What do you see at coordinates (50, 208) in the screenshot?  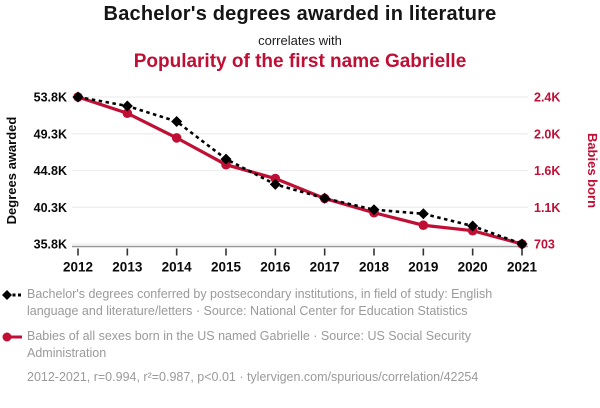 I see `left-axis-tick-label: 40.3K` at bounding box center [50, 208].